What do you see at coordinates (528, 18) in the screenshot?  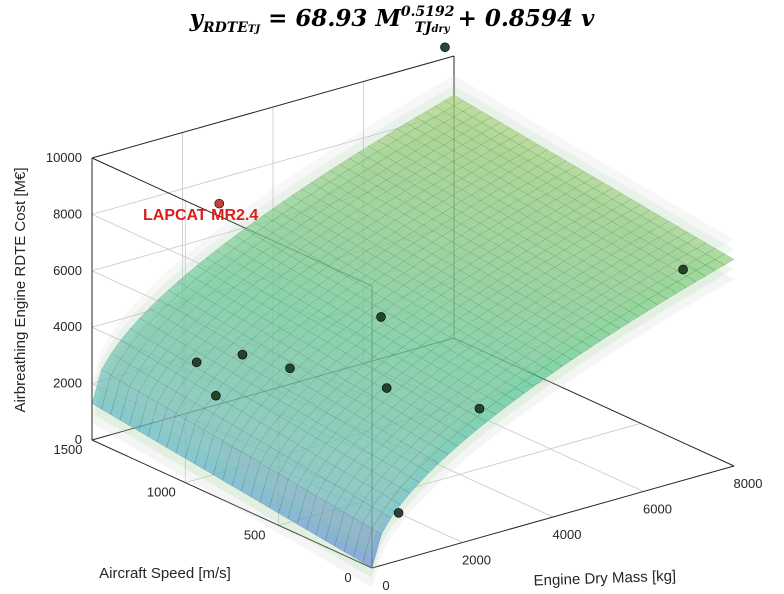 I see `title-coef2: 0.8594` at bounding box center [528, 18].